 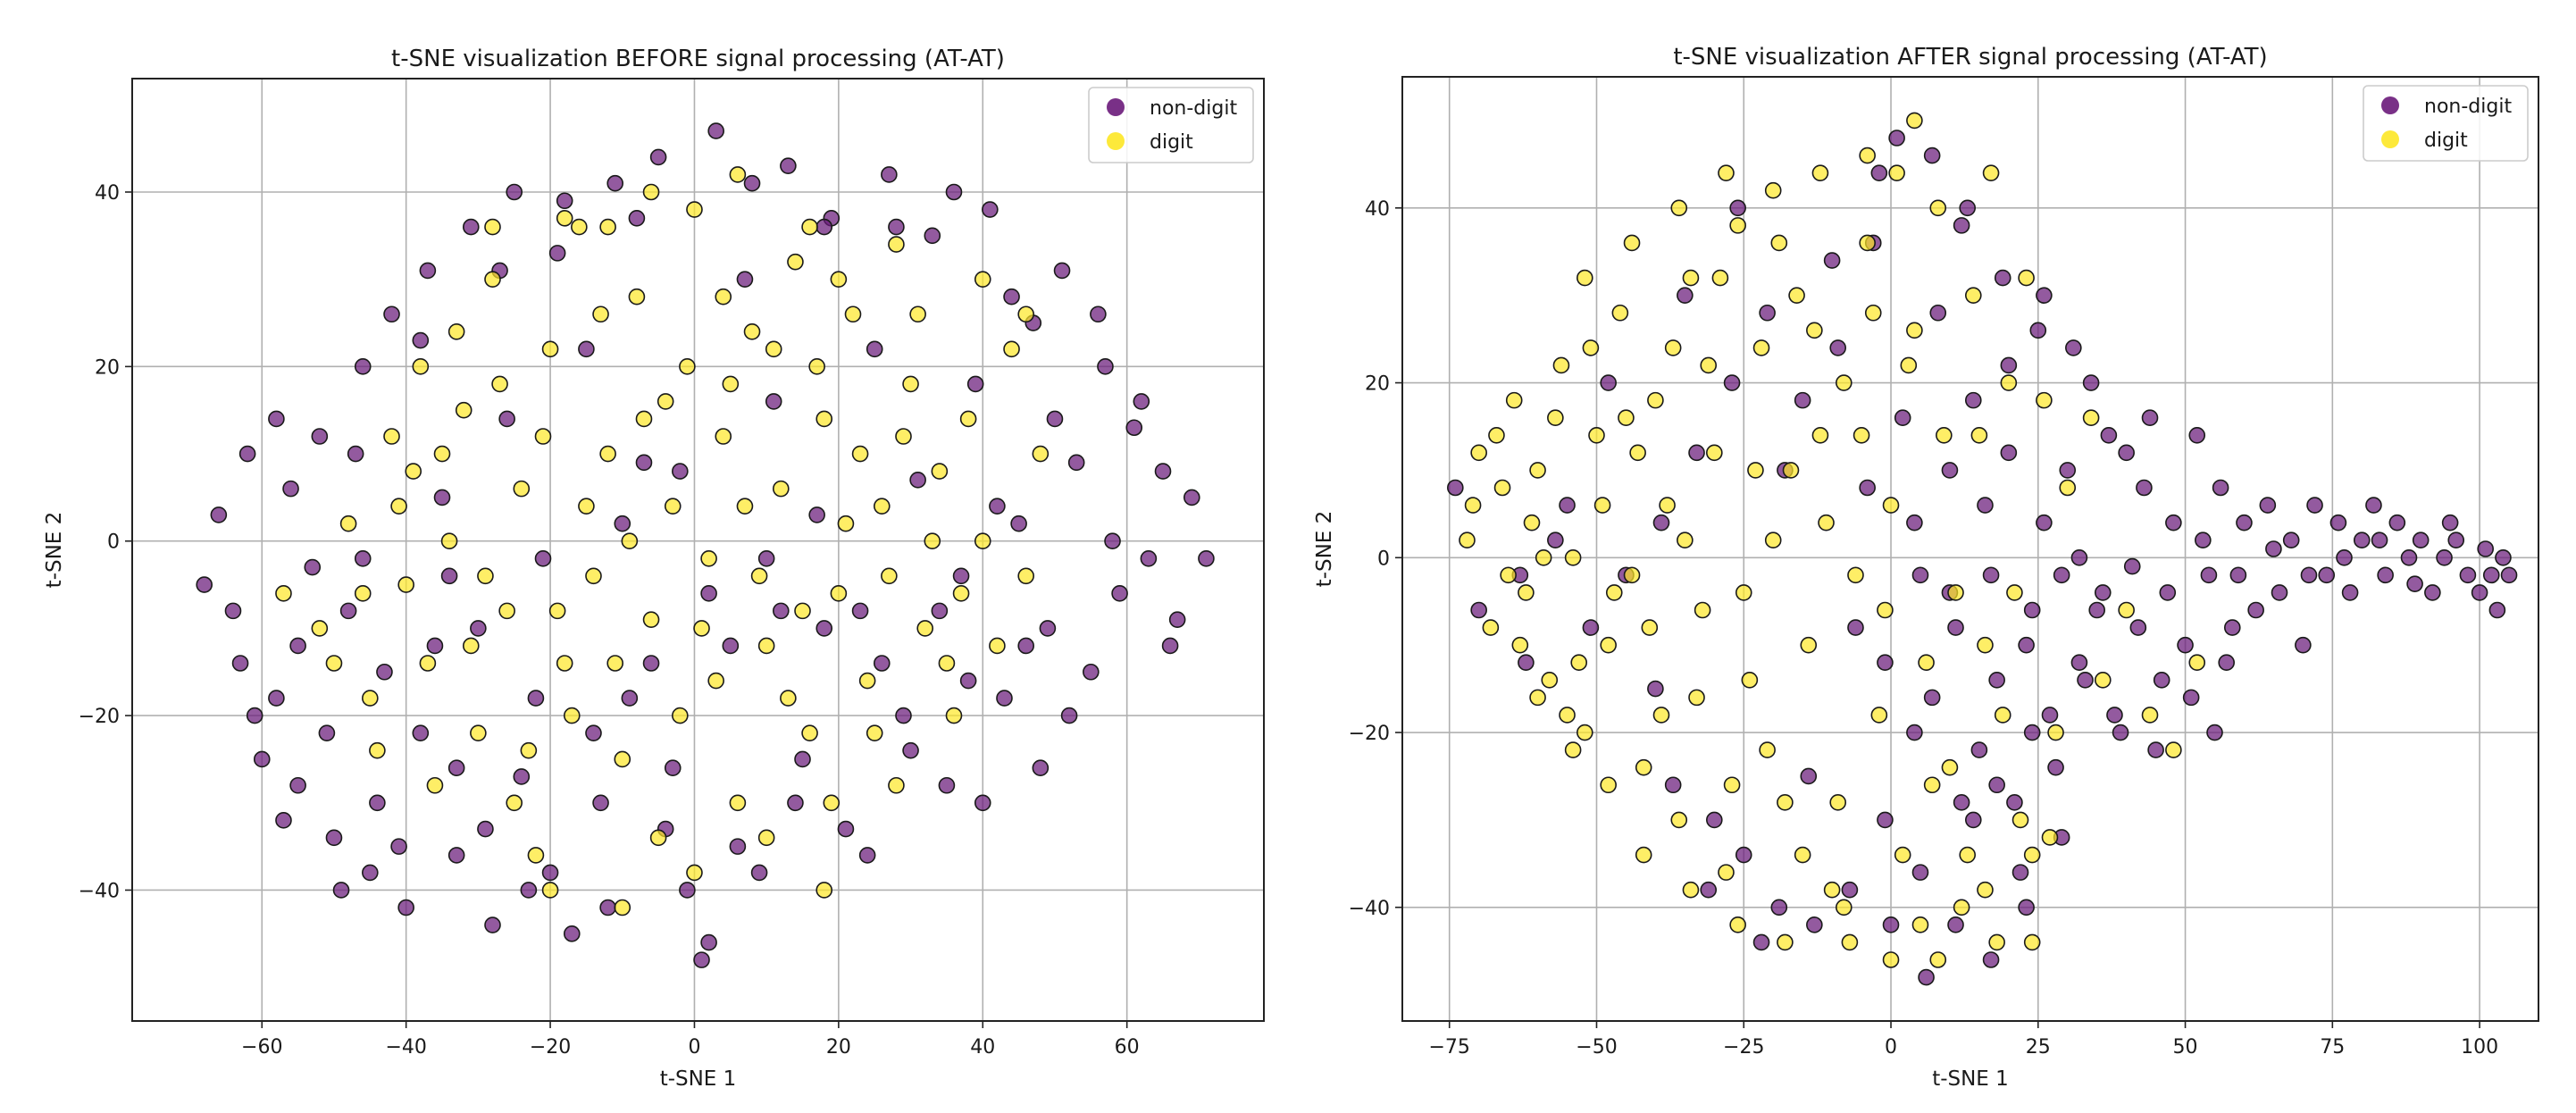 I want to click on legend-label-non-digit: non-digit, so click(x=2468, y=107).